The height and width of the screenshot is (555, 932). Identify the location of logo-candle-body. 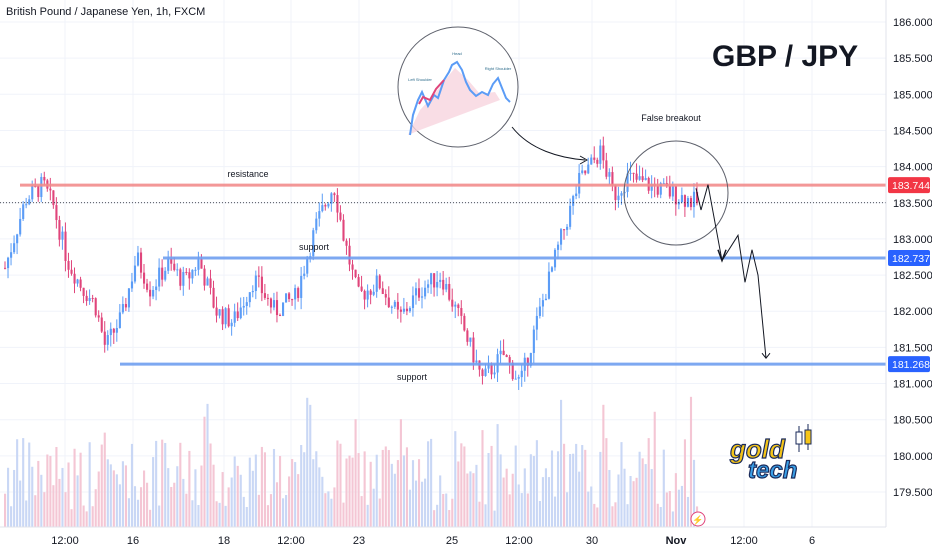
(808, 437).